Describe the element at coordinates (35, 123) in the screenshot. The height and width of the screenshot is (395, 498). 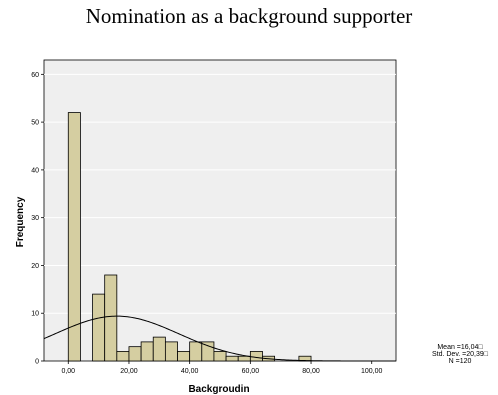
I see `y-tick-label: 50` at that location.